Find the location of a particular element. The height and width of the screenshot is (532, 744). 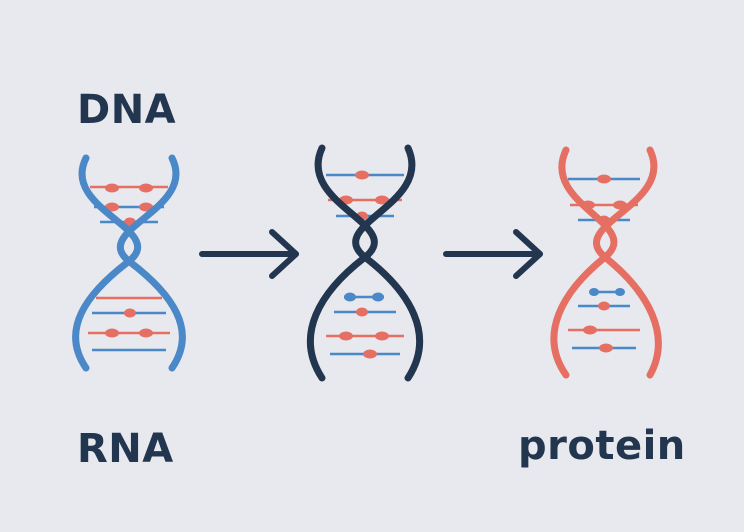

label-rna: RNA is located at coordinates (125, 449).